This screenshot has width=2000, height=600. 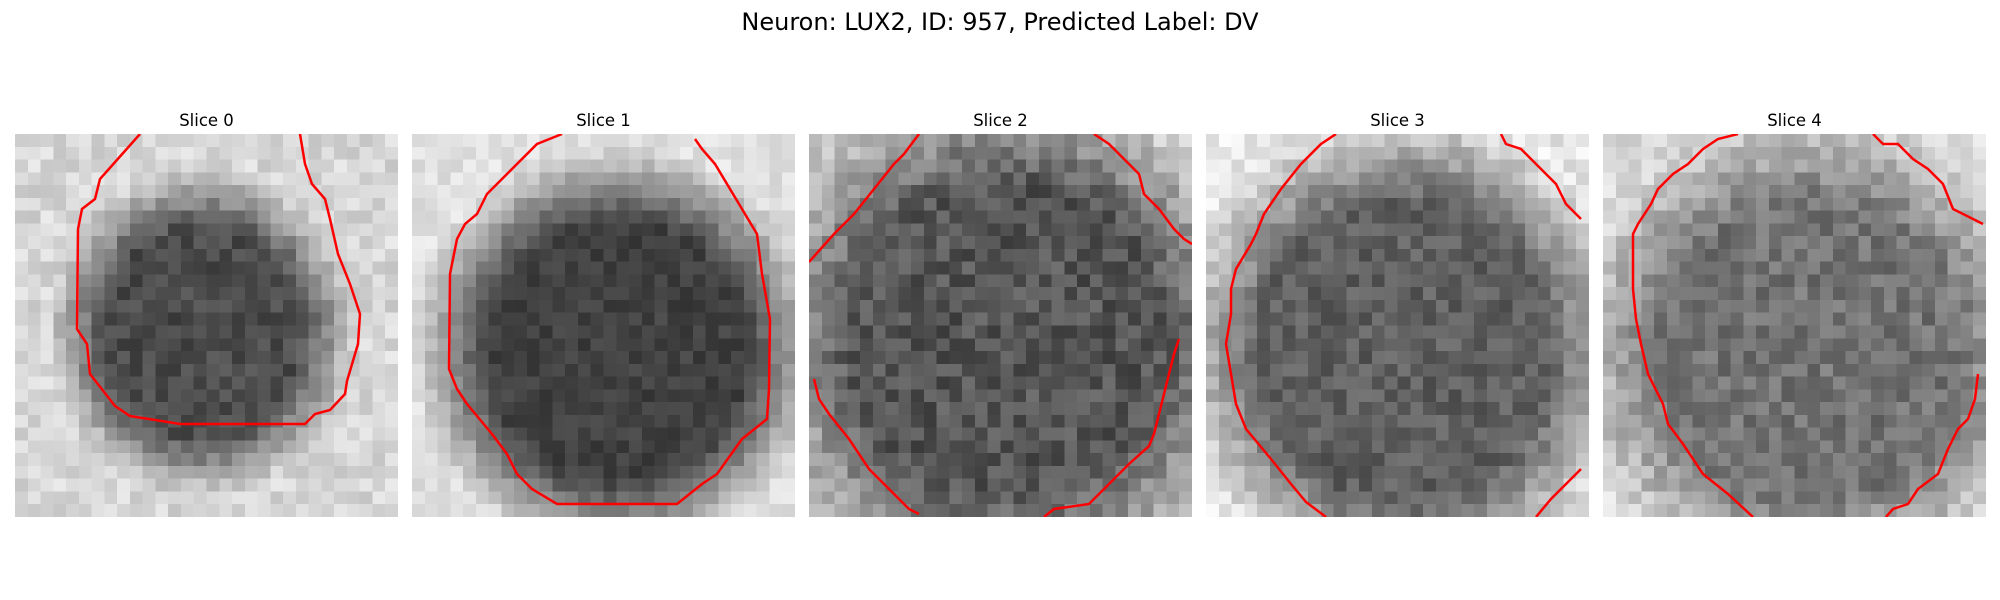 I want to click on slice-title-3: Slice 3, so click(x=1397, y=120).